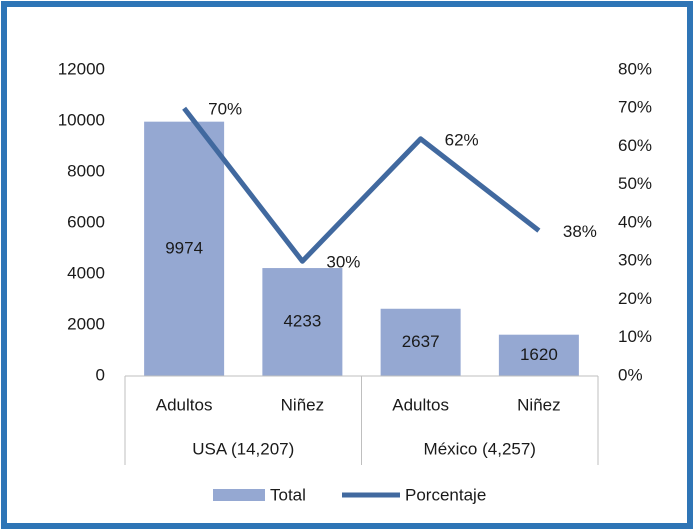  I want to click on line-value-label: 30%, so click(343, 262).